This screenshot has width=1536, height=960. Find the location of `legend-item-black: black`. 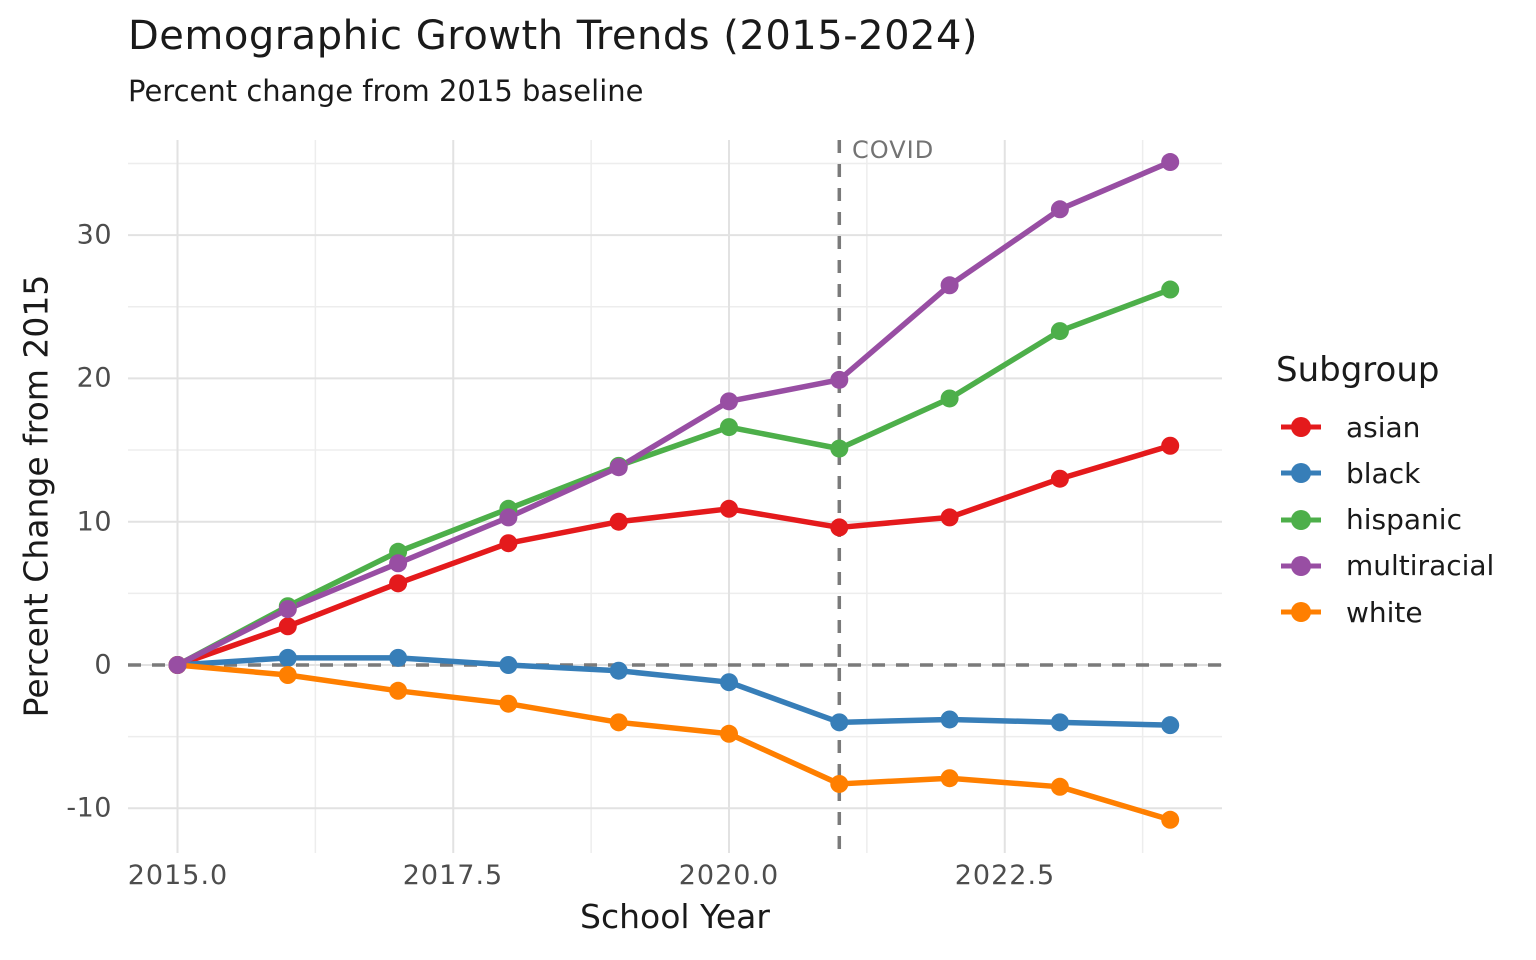

legend-item-black: black is located at coordinates (1348, 473).